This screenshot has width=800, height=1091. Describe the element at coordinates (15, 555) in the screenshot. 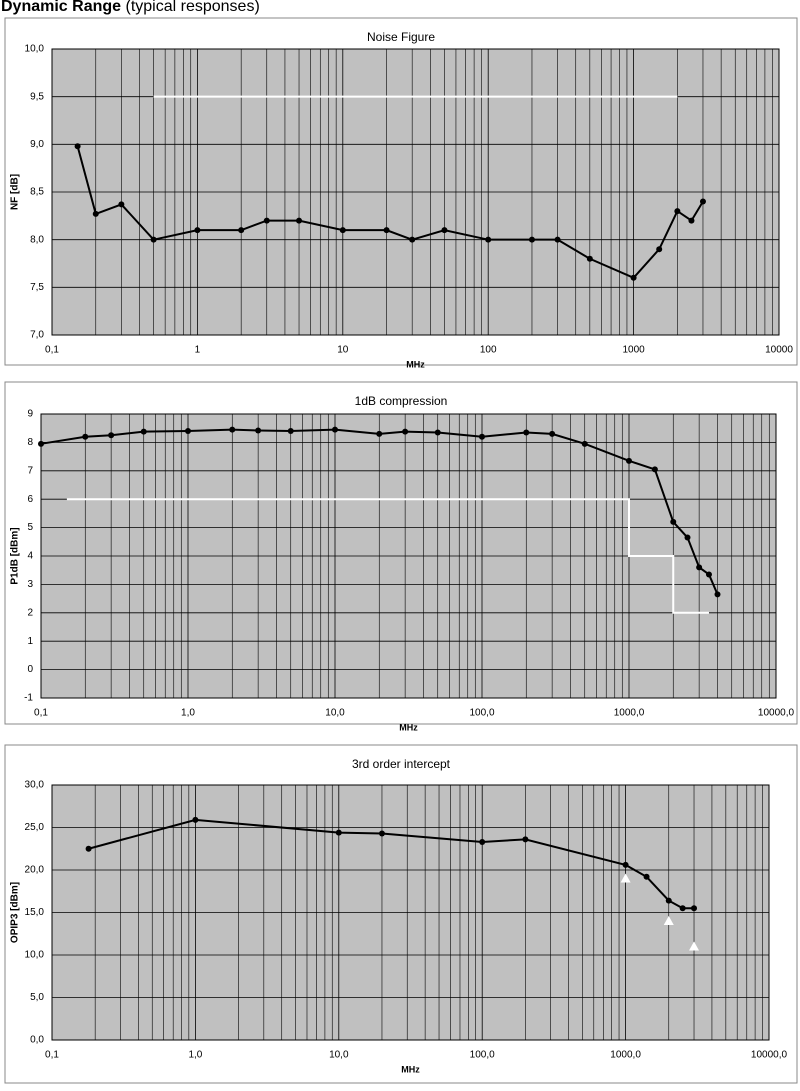

I see `y-axis-label: P1dB [dBm]` at that location.